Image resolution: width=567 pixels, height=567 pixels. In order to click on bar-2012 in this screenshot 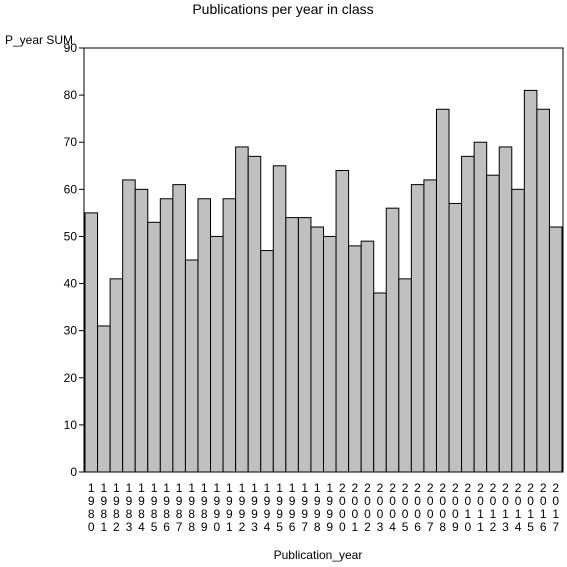, I will do `click(493, 323)`.